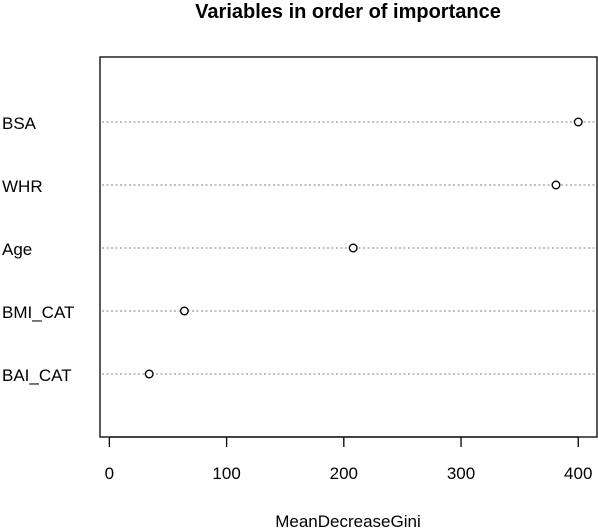 This screenshot has height=531, width=598. I want to click on data-point-bmi-cat, so click(184, 311).